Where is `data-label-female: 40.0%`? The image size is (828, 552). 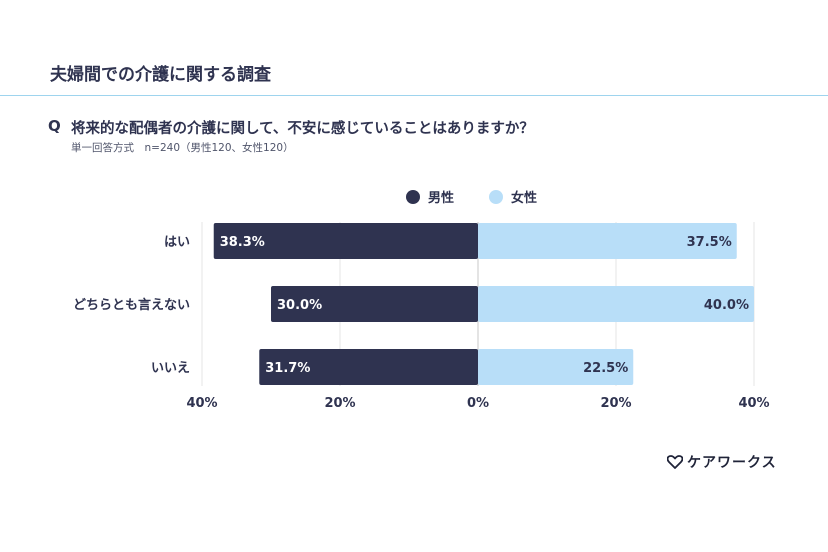 data-label-female: 40.0% is located at coordinates (726, 305).